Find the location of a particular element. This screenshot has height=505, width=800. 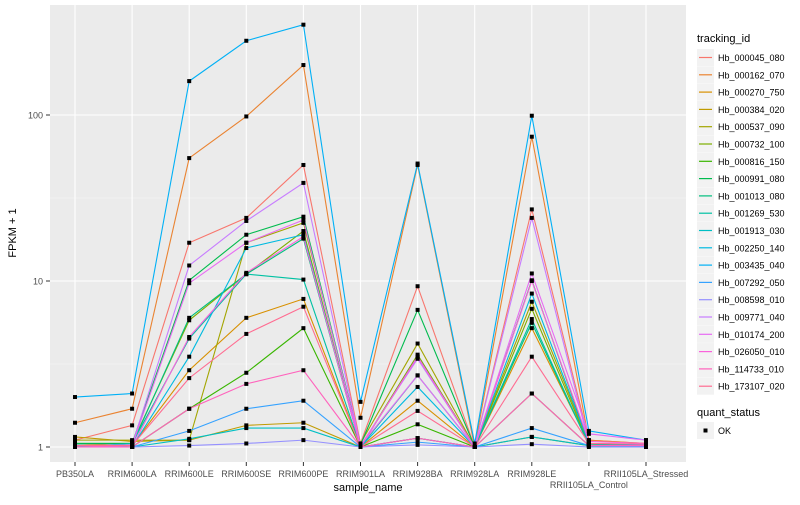

x-tick-label: RRIM600PE is located at coordinates (303, 474).